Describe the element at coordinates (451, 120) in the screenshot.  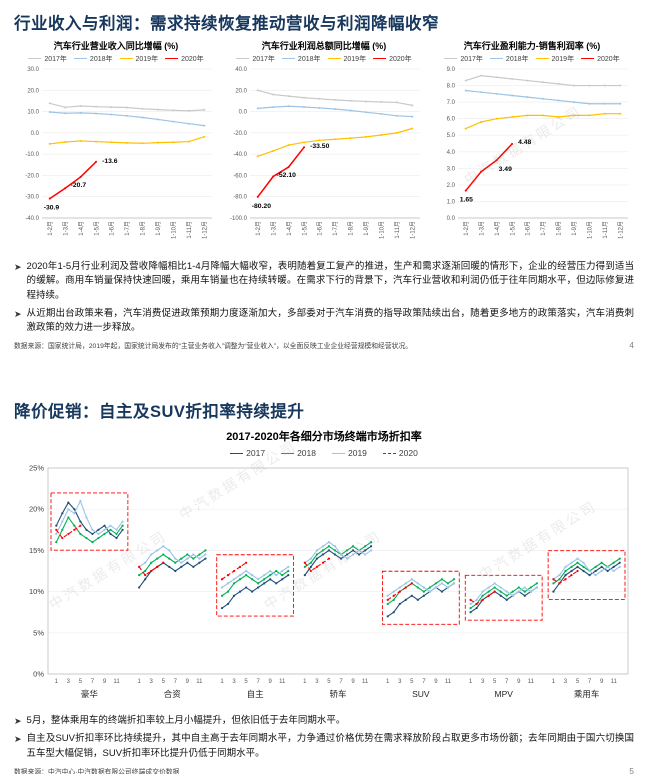
I see `svg-text: 6.0` at that location.